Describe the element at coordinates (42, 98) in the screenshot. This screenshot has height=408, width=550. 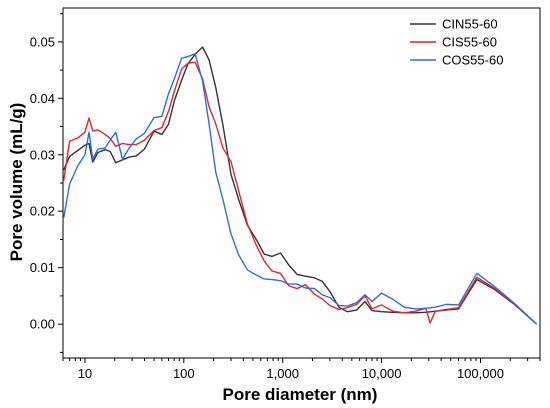
I see `y-tick-label: 0.04` at that location.